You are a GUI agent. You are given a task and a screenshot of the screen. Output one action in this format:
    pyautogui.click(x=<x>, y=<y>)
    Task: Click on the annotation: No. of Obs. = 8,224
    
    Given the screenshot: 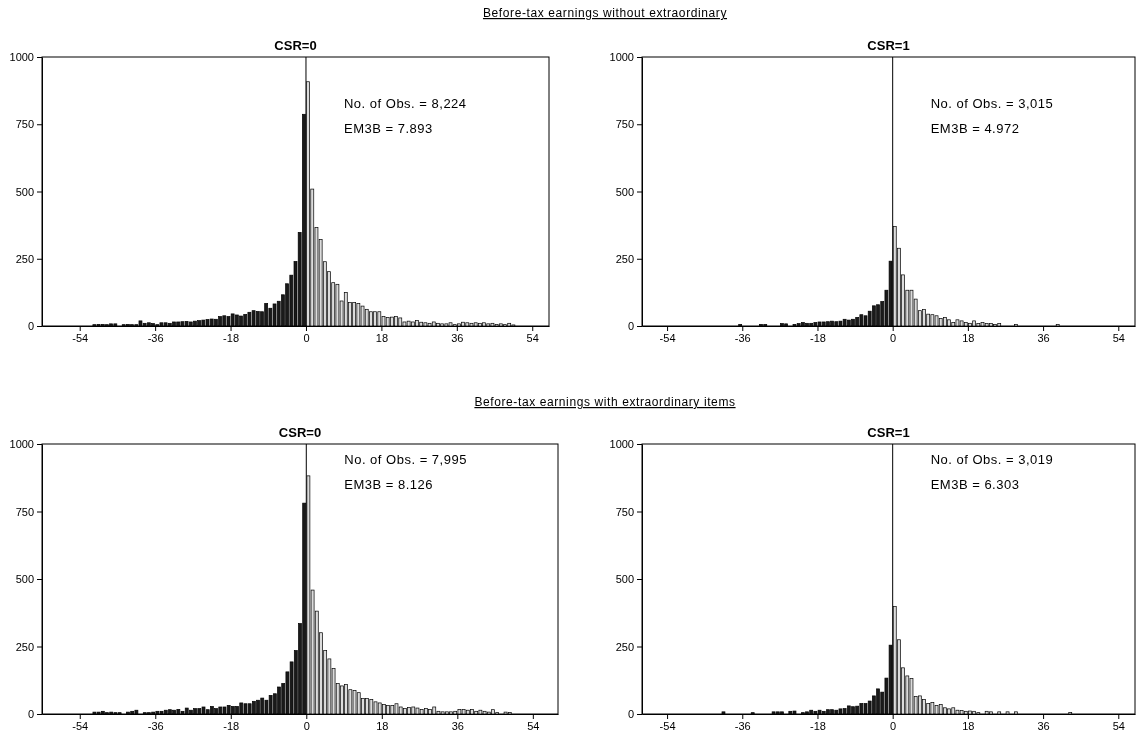 What is the action you would take?
    pyautogui.click(x=405, y=103)
    